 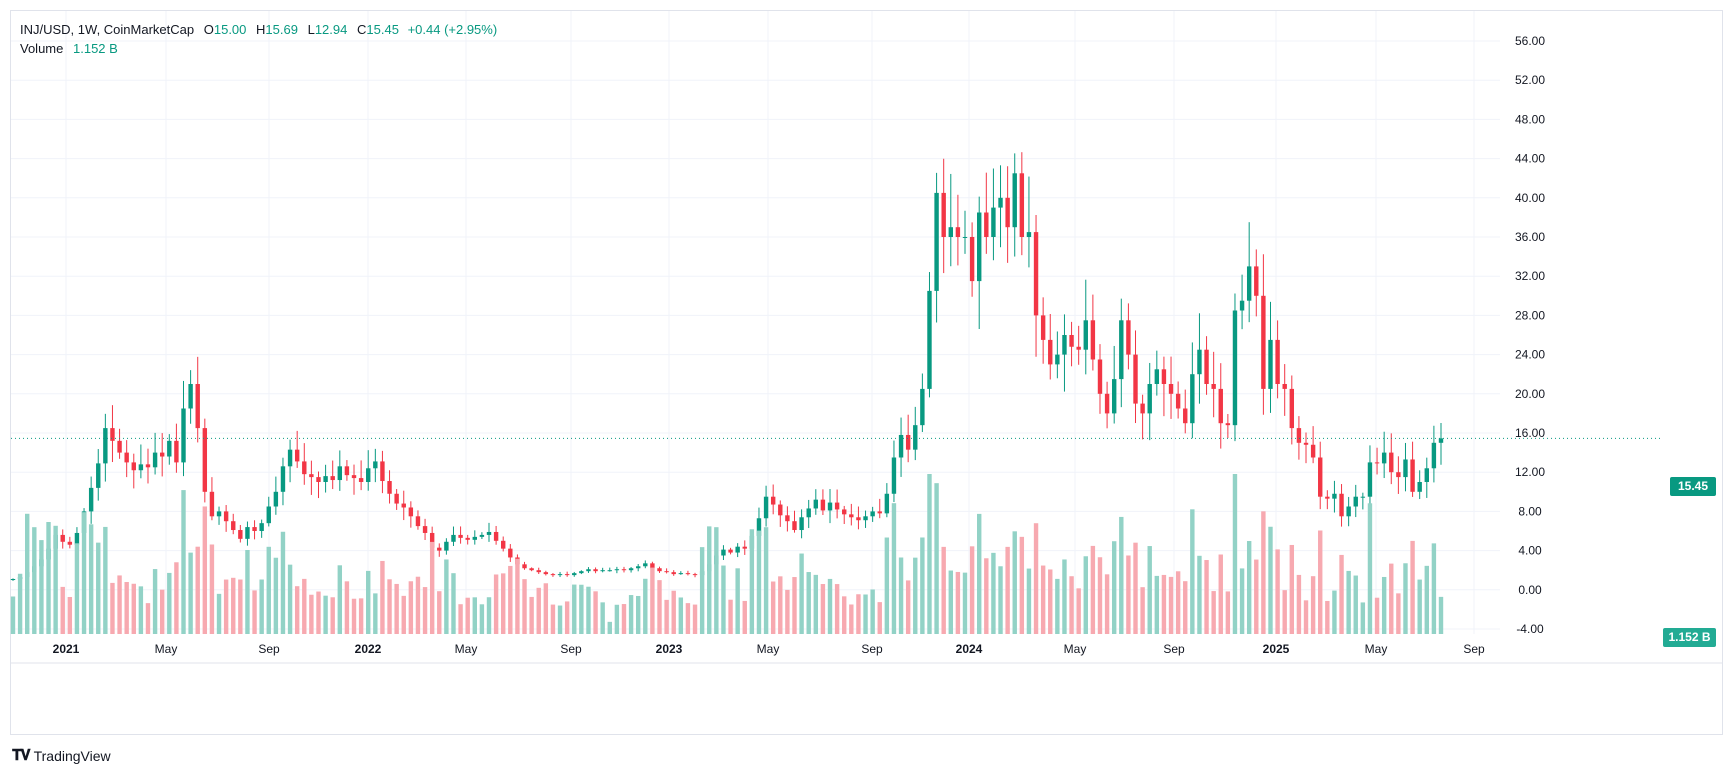 I want to click on y-tick-label: 24.00, so click(x=1530, y=355).